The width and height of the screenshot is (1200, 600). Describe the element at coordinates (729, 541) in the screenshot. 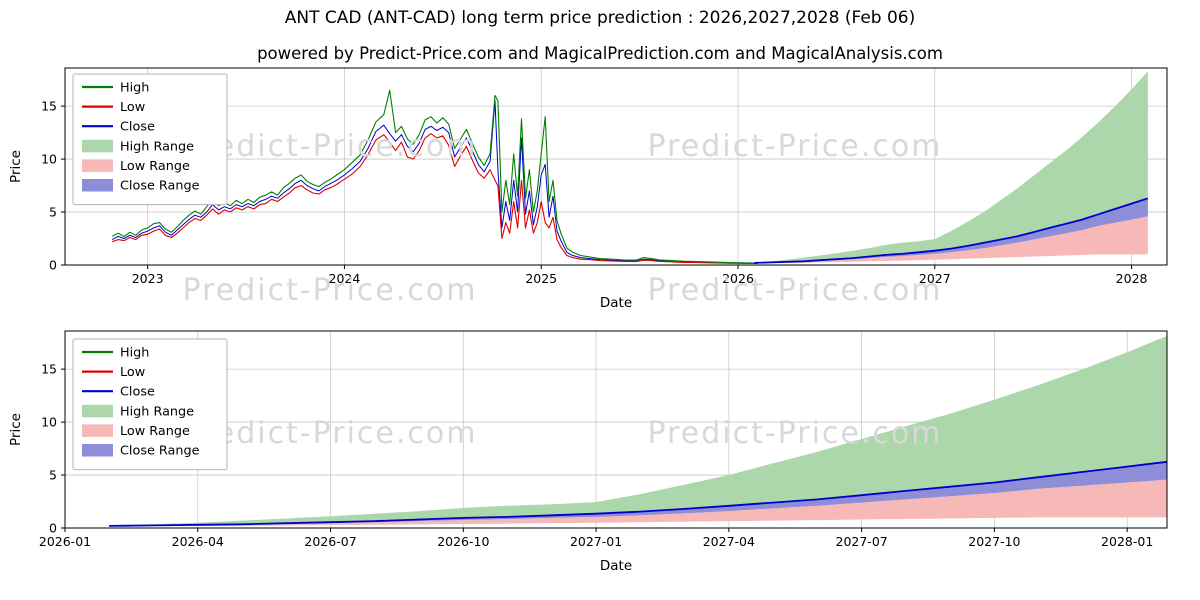

I see `x-tick-label: 2027-04` at that location.